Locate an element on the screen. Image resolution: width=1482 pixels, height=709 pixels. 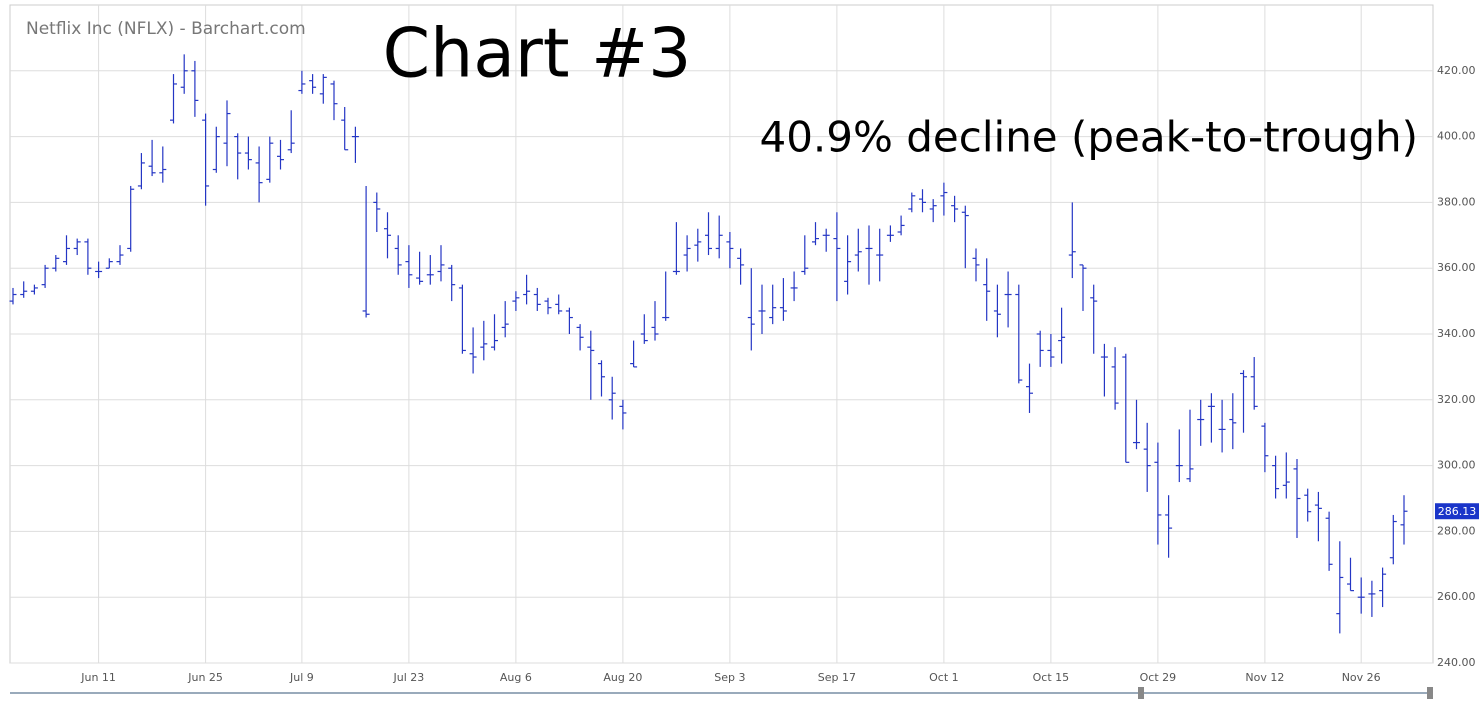
x-tick-label: Jun 11 is located at coordinates (98, 677).